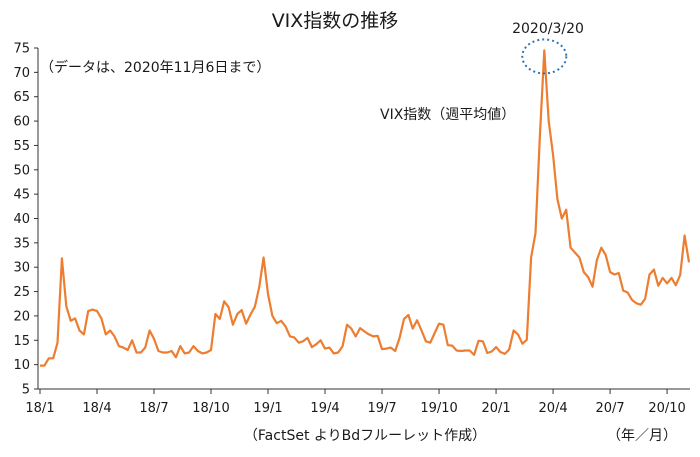 The height and width of the screenshot is (457, 700). What do you see at coordinates (21, 219) in the screenshot?
I see `y-tick-label: 40` at bounding box center [21, 219].